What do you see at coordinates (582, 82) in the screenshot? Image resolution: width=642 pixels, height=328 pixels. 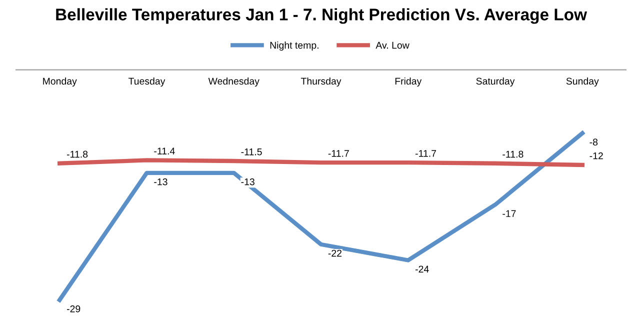 I see `x-tick-label: Sunday` at bounding box center [582, 82].